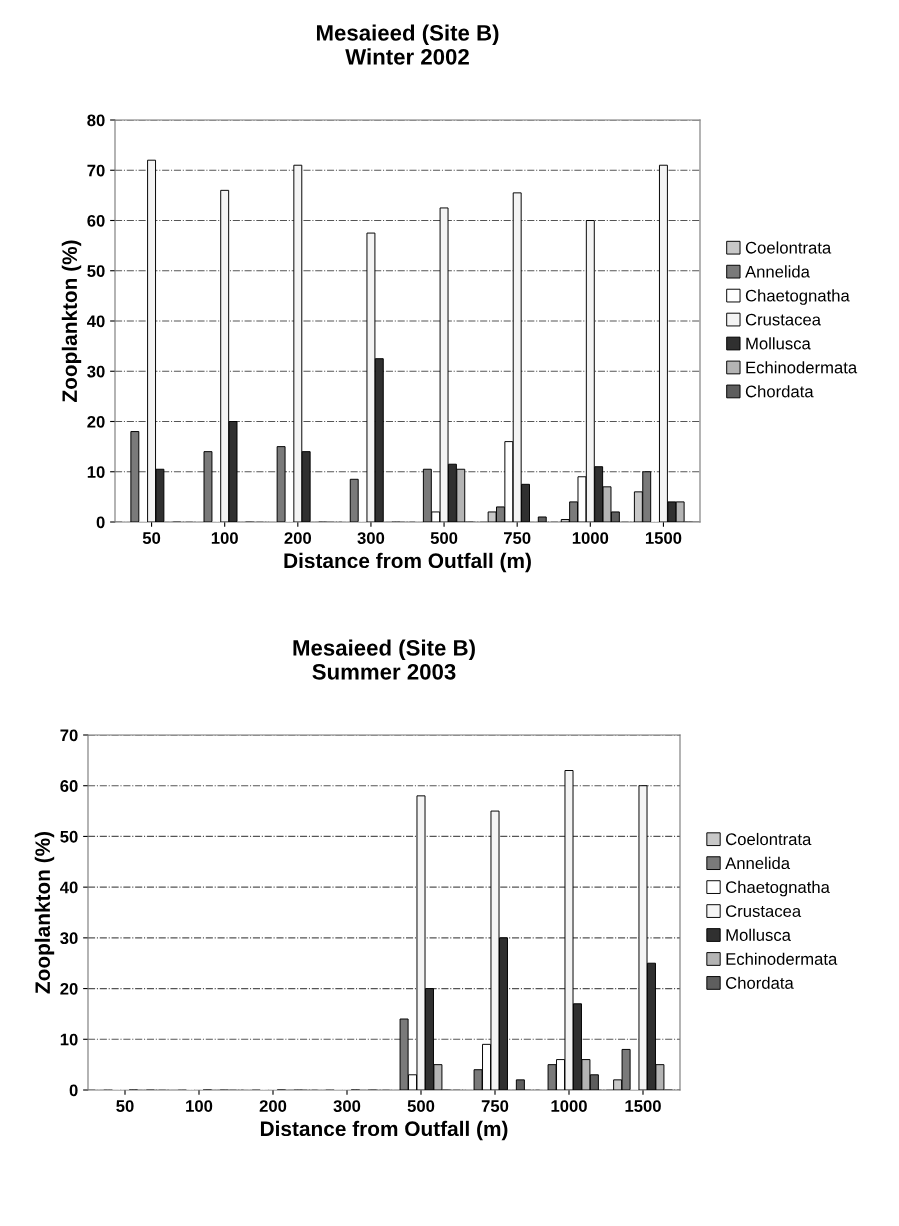 This screenshot has width=899, height=1226. What do you see at coordinates (384, 659) in the screenshot?
I see `chart-title: Mesaieed (Site B) Summer 2003` at bounding box center [384, 659].